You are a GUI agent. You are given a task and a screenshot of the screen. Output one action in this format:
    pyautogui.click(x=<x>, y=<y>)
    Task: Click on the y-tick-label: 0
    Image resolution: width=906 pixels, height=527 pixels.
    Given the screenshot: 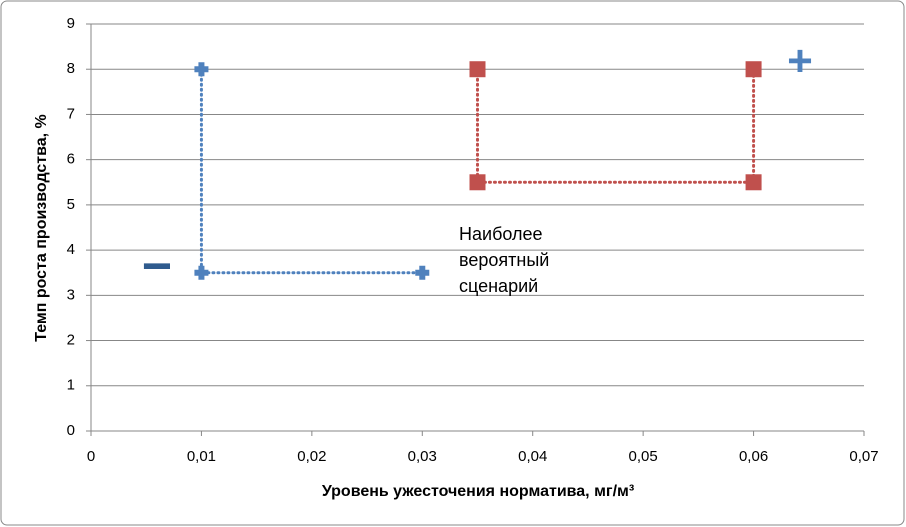 What is the action you would take?
    pyautogui.click(x=71, y=430)
    